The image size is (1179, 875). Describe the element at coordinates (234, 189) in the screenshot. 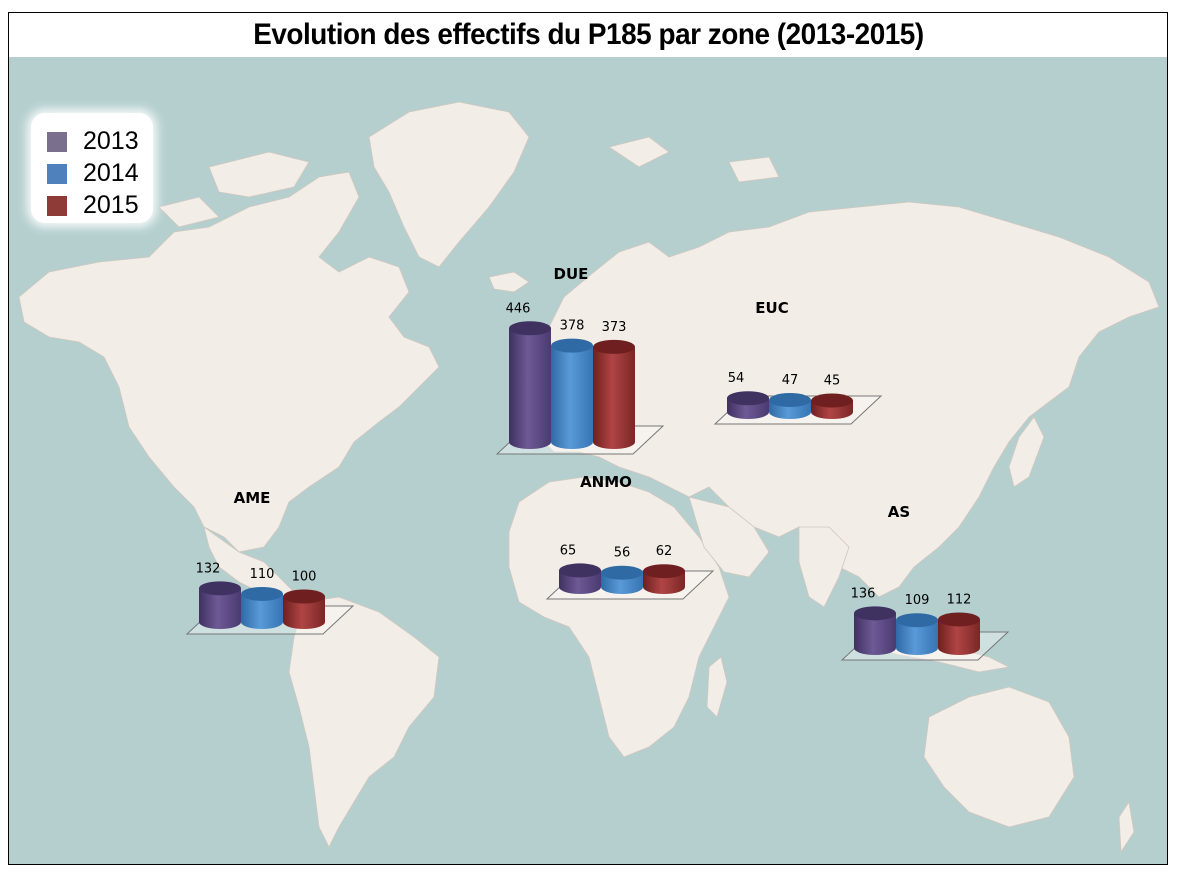

I see `land-canadian-arctic` at that location.